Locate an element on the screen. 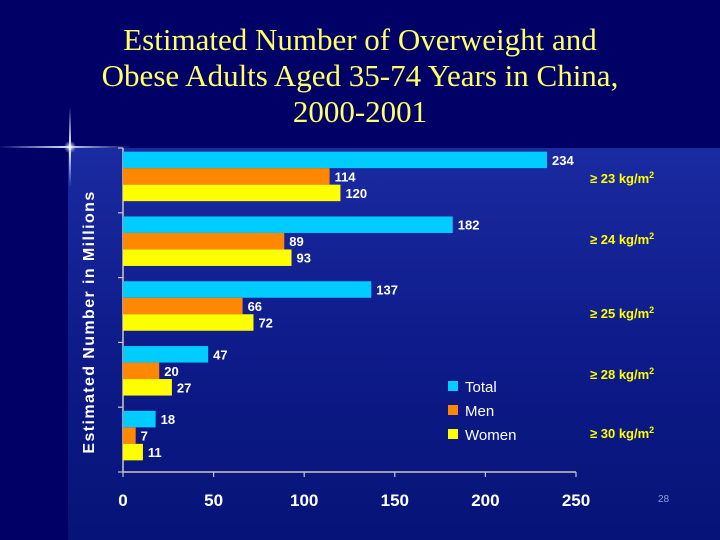 The width and height of the screenshot is (720, 540). x-tick-label: 100 is located at coordinates (304, 500).